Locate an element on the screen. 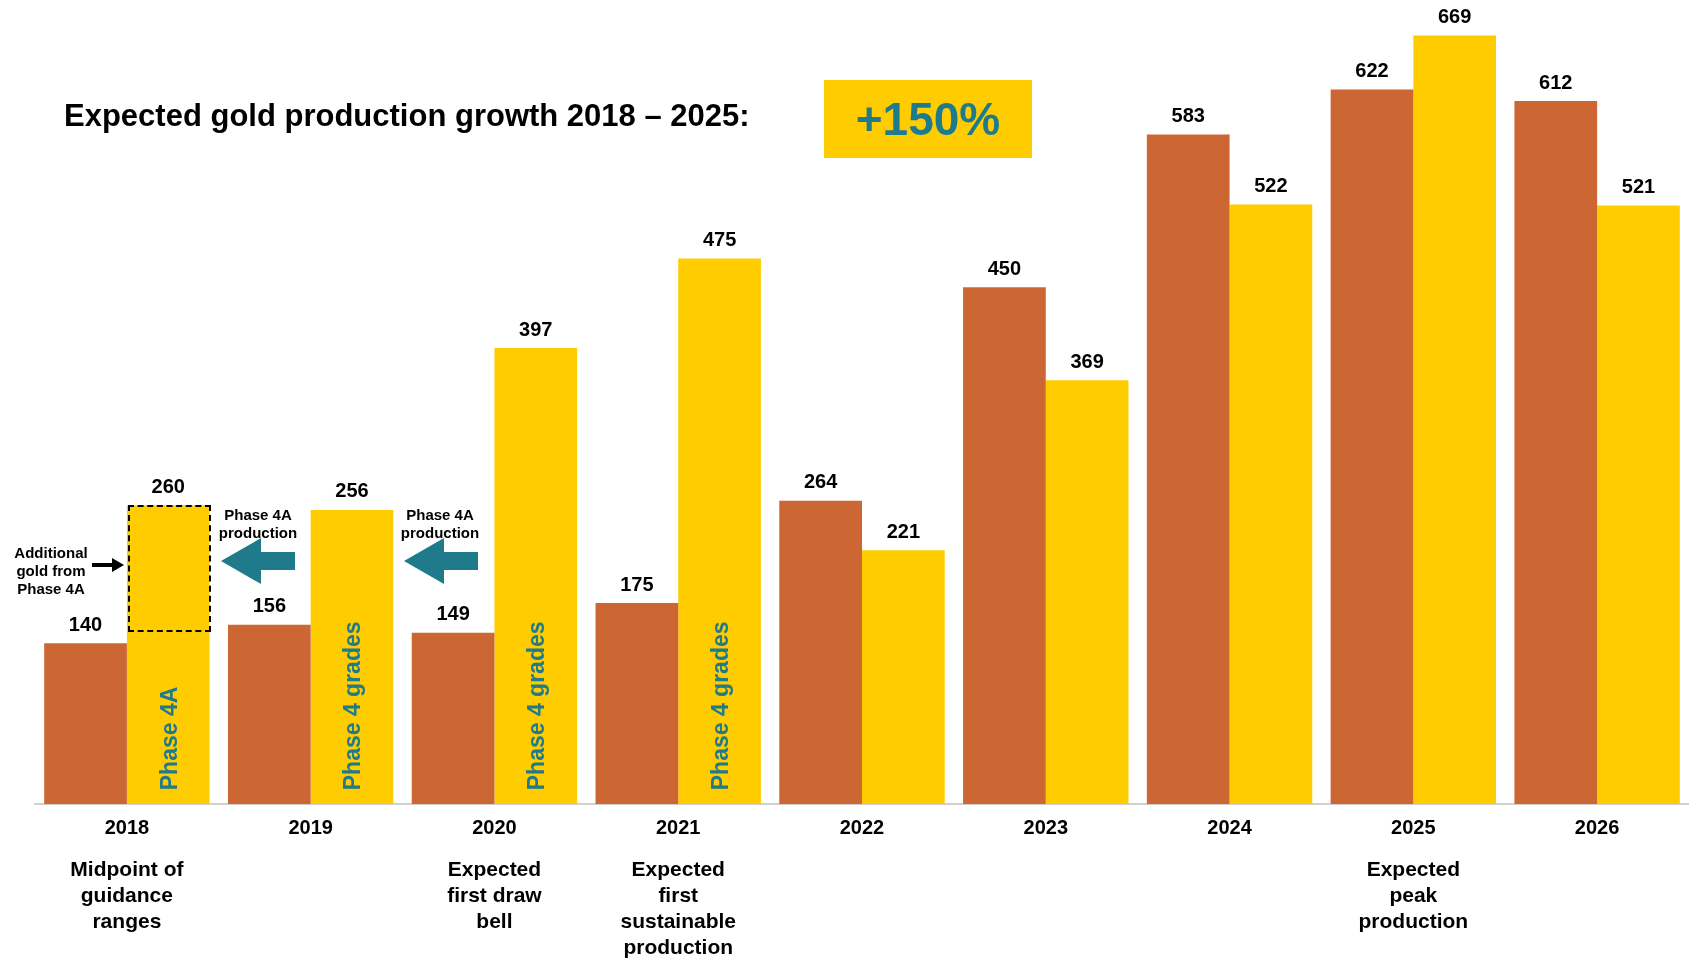  text: Expected first sustainable production is located at coordinates (678, 908).